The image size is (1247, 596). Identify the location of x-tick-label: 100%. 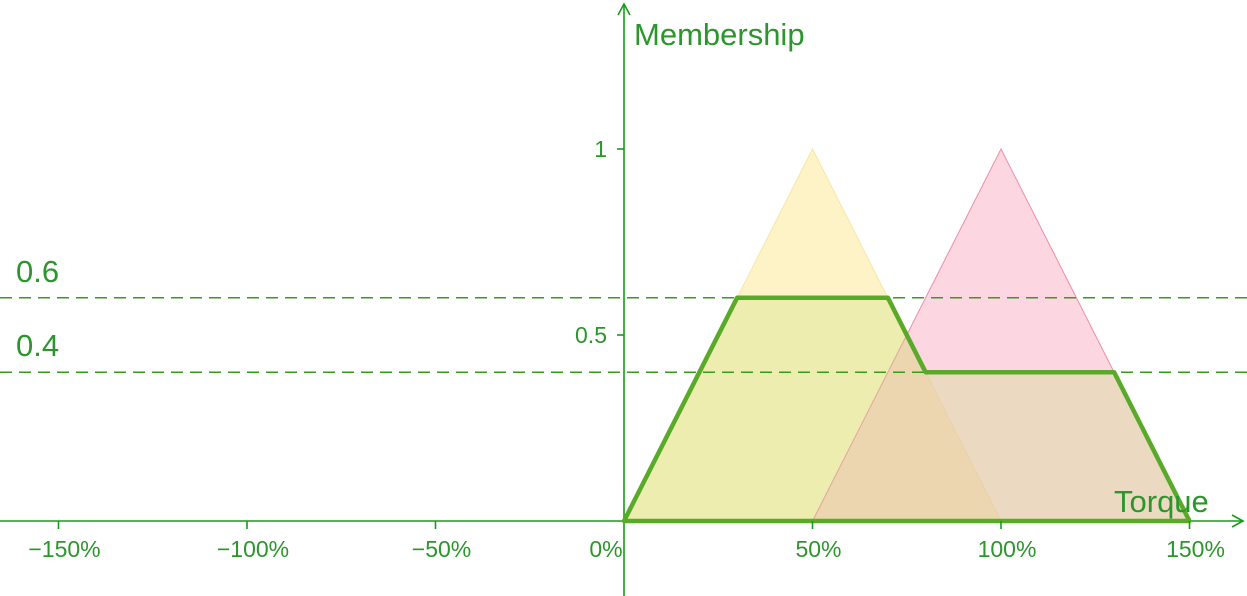
(1007, 549).